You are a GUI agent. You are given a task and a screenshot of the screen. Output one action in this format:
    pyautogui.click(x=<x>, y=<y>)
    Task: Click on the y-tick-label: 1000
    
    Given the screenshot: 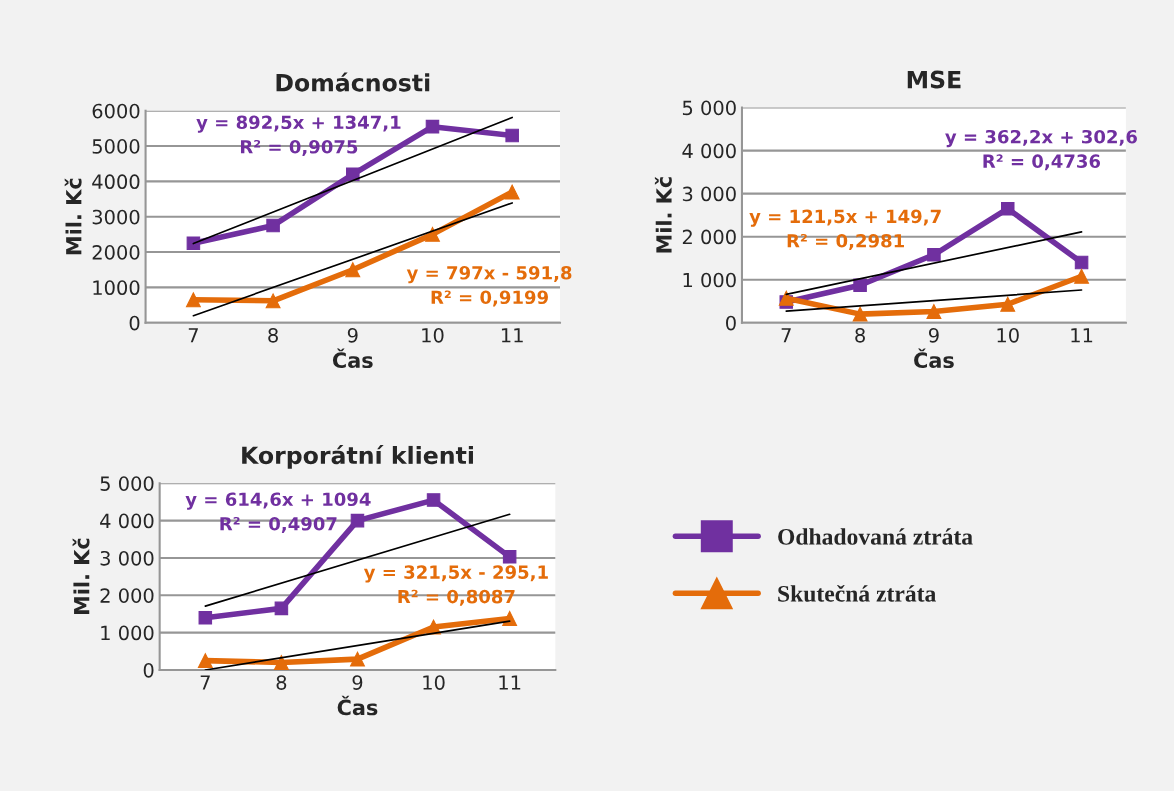 What is the action you would take?
    pyautogui.click(x=116, y=288)
    